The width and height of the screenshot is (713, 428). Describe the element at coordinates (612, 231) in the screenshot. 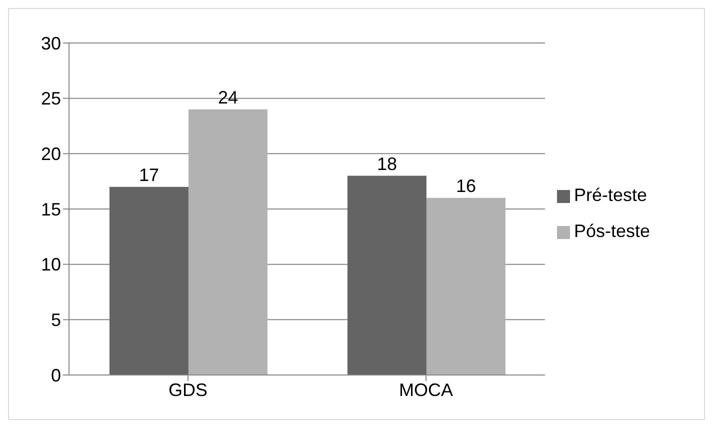

I see `legend-label: Pós-teste` at that location.